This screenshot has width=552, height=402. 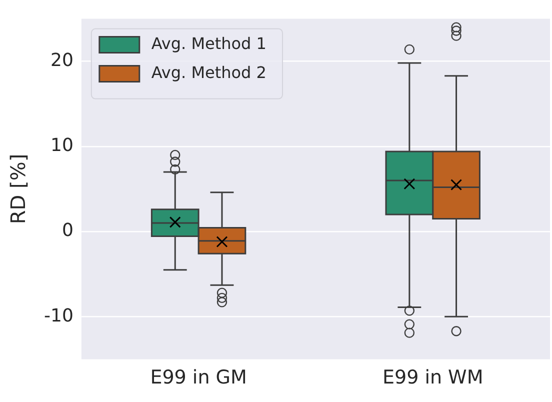 What do you see at coordinates (62, 61) in the screenshot?
I see `y-tick-label: 20` at bounding box center [62, 61].